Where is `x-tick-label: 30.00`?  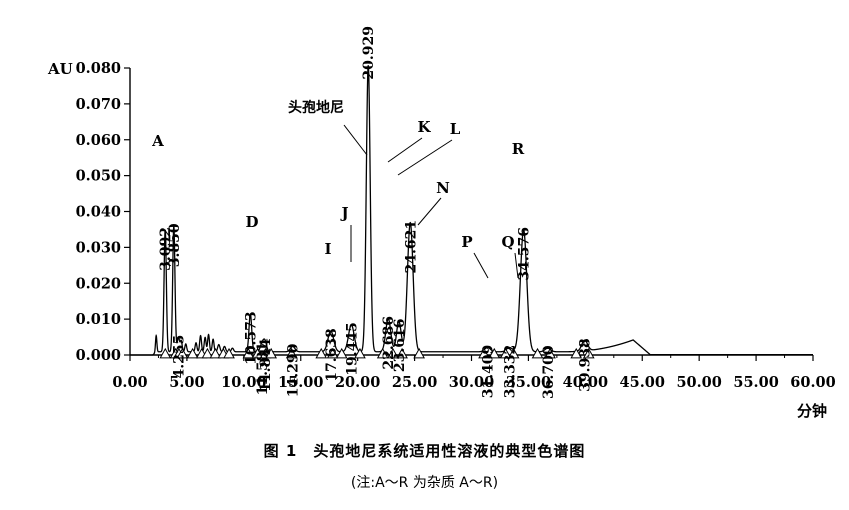
x-tick-label: 30.00 is located at coordinates (471, 382).